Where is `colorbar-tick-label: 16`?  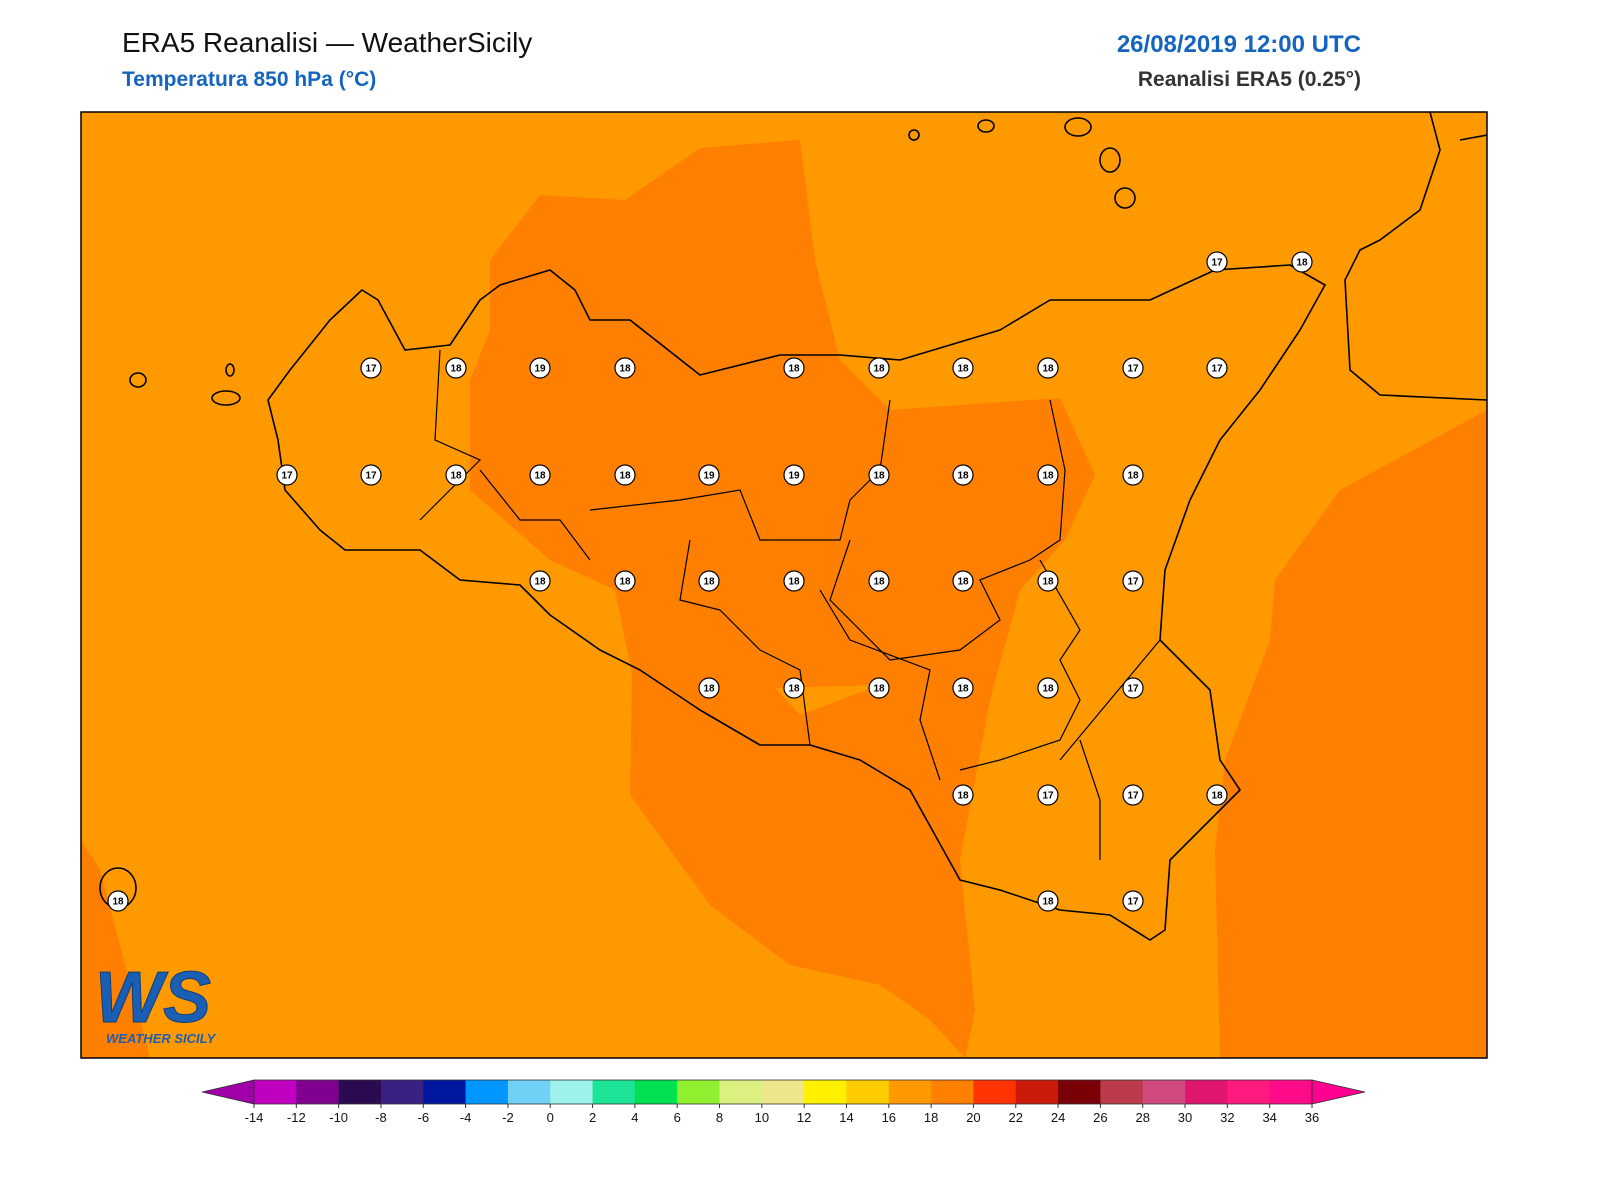 colorbar-tick-label: 16 is located at coordinates (889, 1117).